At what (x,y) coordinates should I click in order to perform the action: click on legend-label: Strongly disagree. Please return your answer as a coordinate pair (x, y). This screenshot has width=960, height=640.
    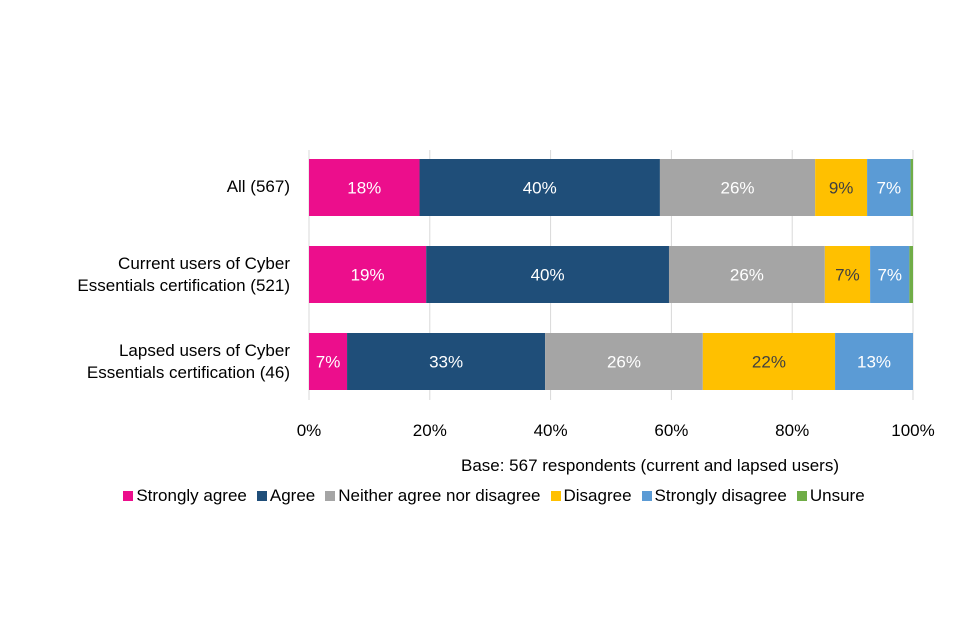
    Looking at the image, I should click on (720, 495).